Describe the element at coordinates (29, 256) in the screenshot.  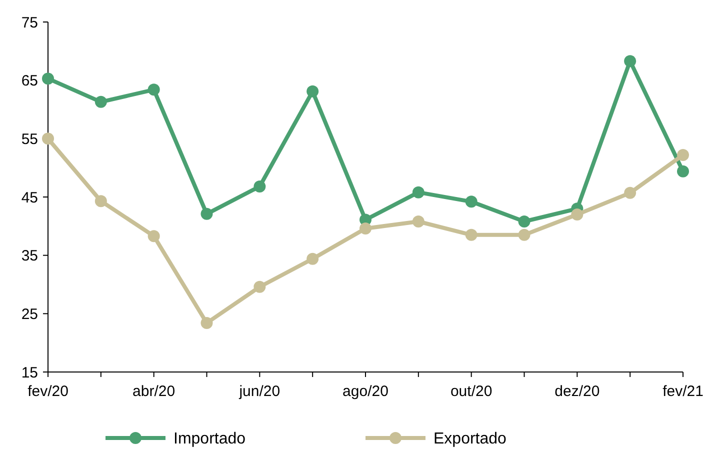
I see `y-tick-label: 35` at that location.